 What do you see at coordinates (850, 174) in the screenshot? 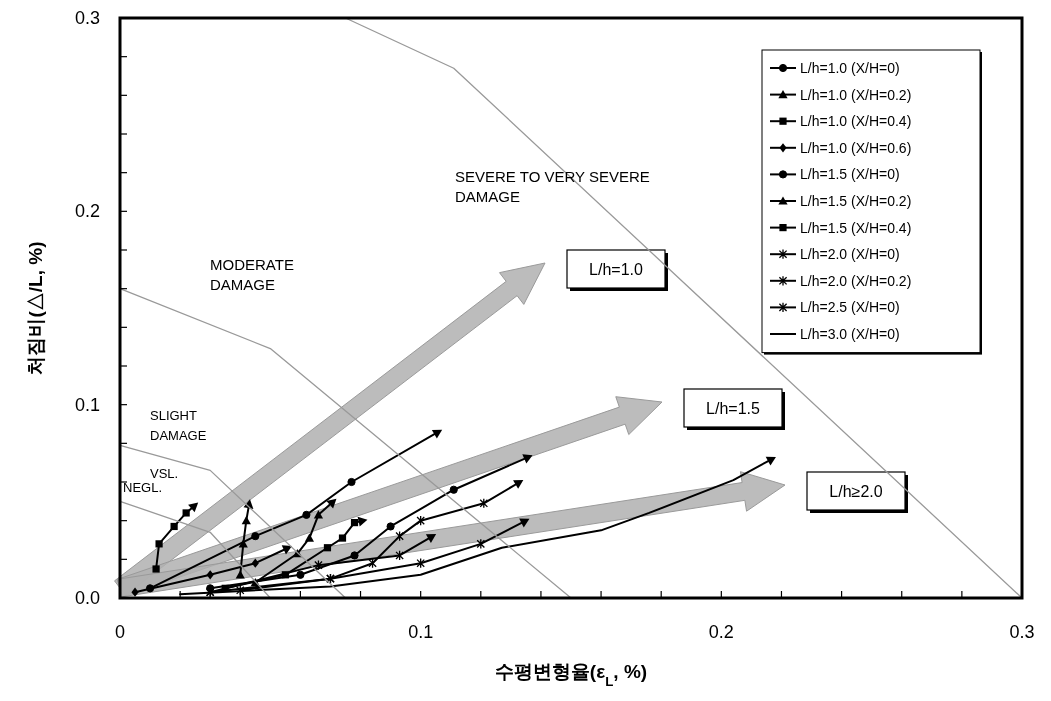
I see `legend-label: L/h=1.5 (X/H=0)` at bounding box center [850, 174].